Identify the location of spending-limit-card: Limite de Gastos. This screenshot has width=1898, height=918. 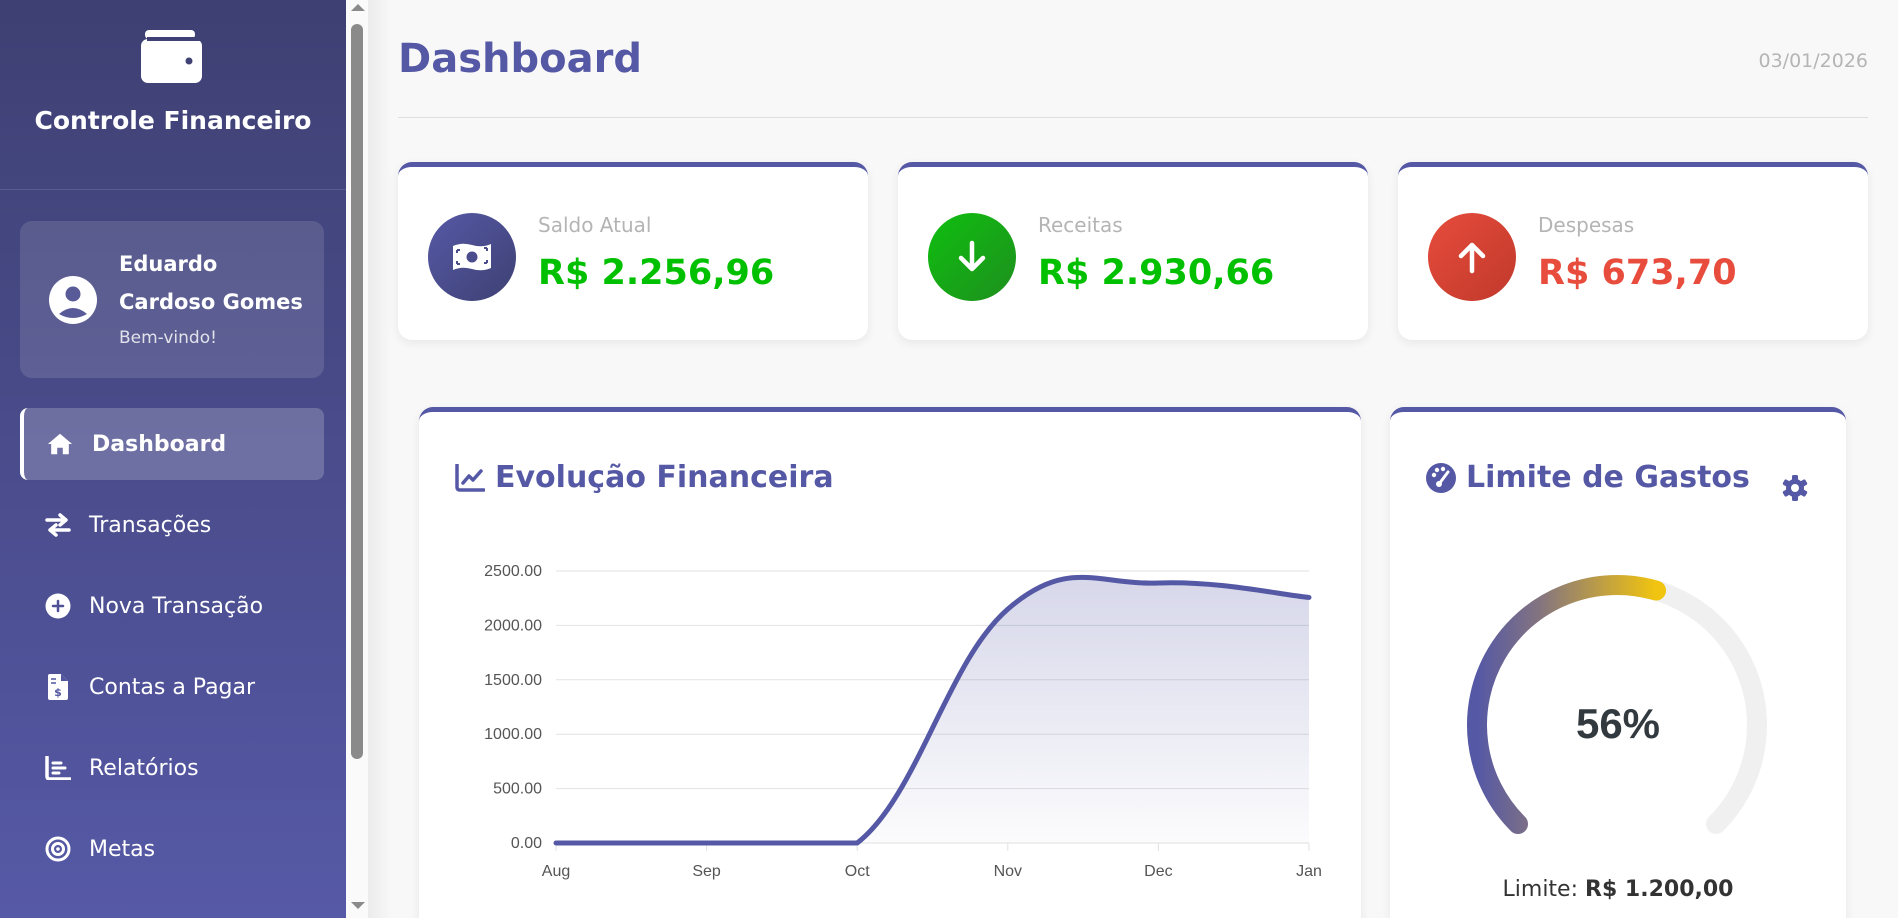
(1618, 662).